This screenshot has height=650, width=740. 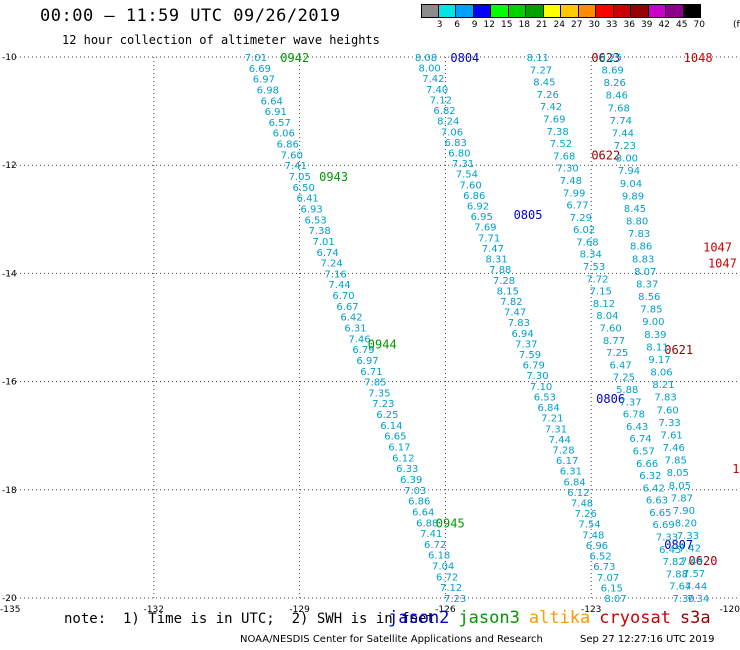 I want to click on wave-height-value: 7.59, so click(x=530, y=355).